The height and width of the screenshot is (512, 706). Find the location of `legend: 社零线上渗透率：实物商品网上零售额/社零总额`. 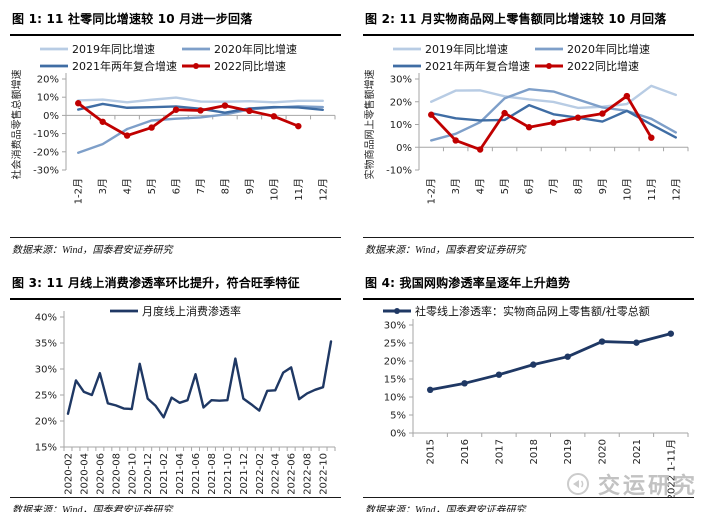

legend: 社零线上渗透率：实物商品网上零售额/社零总额 is located at coordinates (516, 311).